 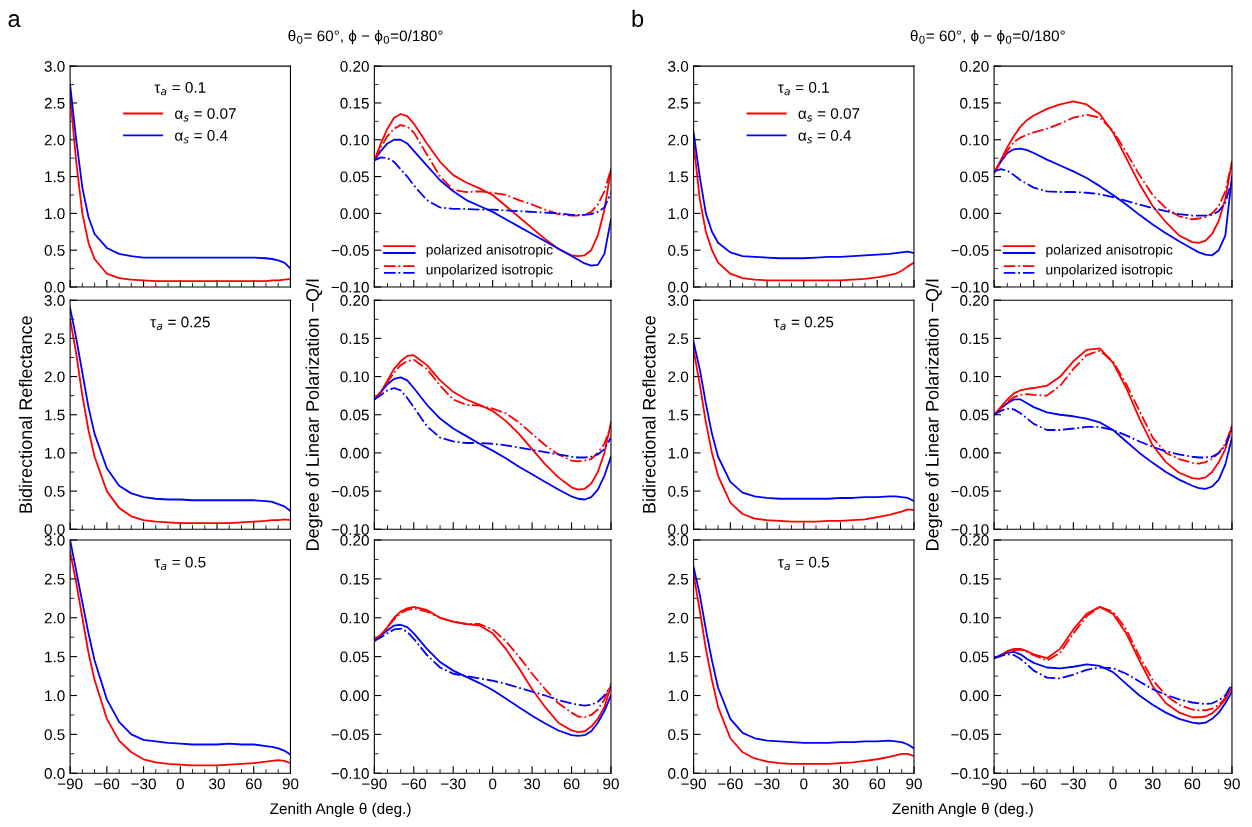 I want to click on x-tick-label: 30, so click(x=840, y=784).